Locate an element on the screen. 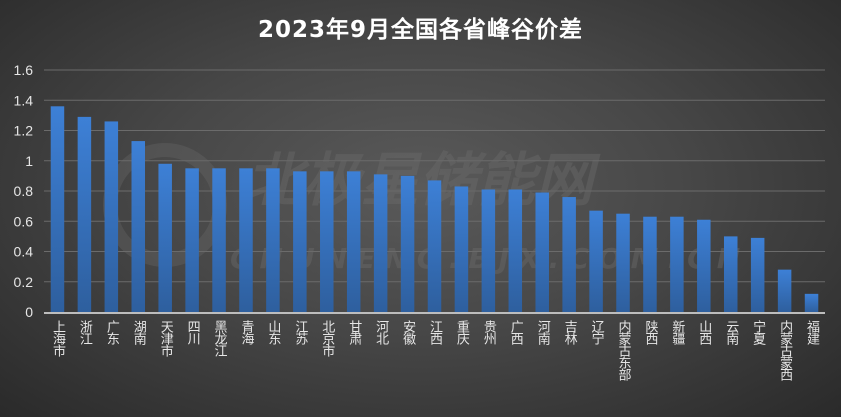  x-tick-label: 山东 is located at coordinates (273, 332).